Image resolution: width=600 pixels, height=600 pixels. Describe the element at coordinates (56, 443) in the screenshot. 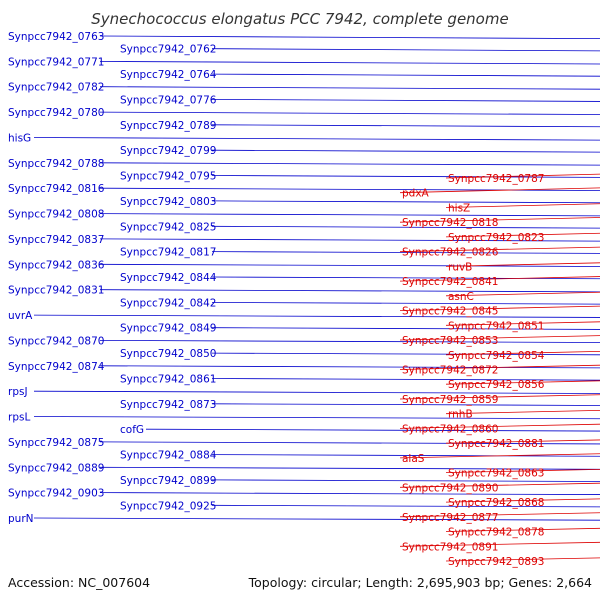

I see `forward-gene-label: Synpcc7942_0875` at that location.